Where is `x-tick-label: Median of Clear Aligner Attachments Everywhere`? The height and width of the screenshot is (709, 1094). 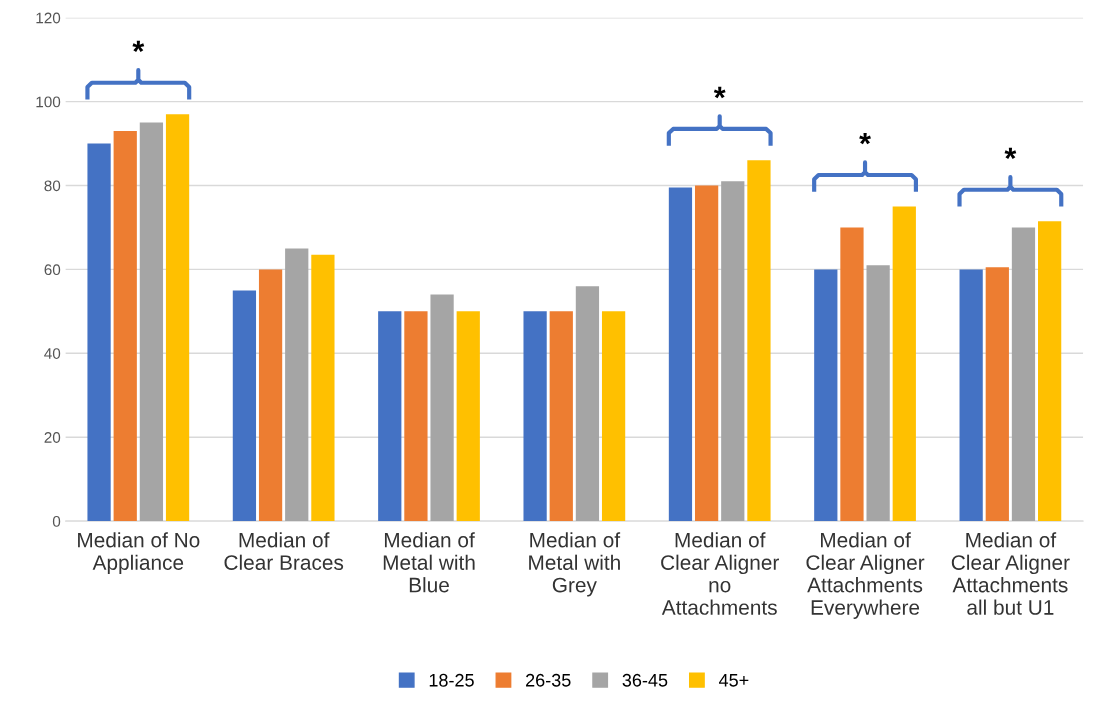
x-tick-label: Median of Clear Aligner Attachments Everywhere is located at coordinates (865, 575).